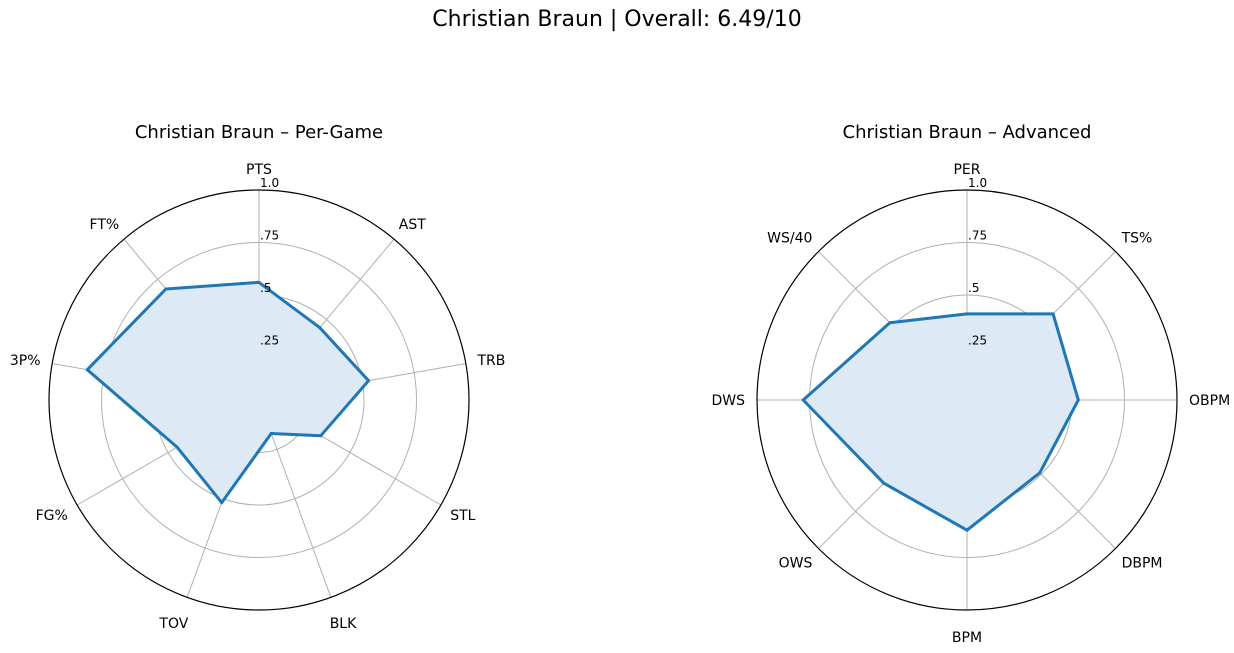 The image size is (1234, 653). What do you see at coordinates (796, 564) in the screenshot?
I see `axis-label-ows: OWS` at bounding box center [796, 564].